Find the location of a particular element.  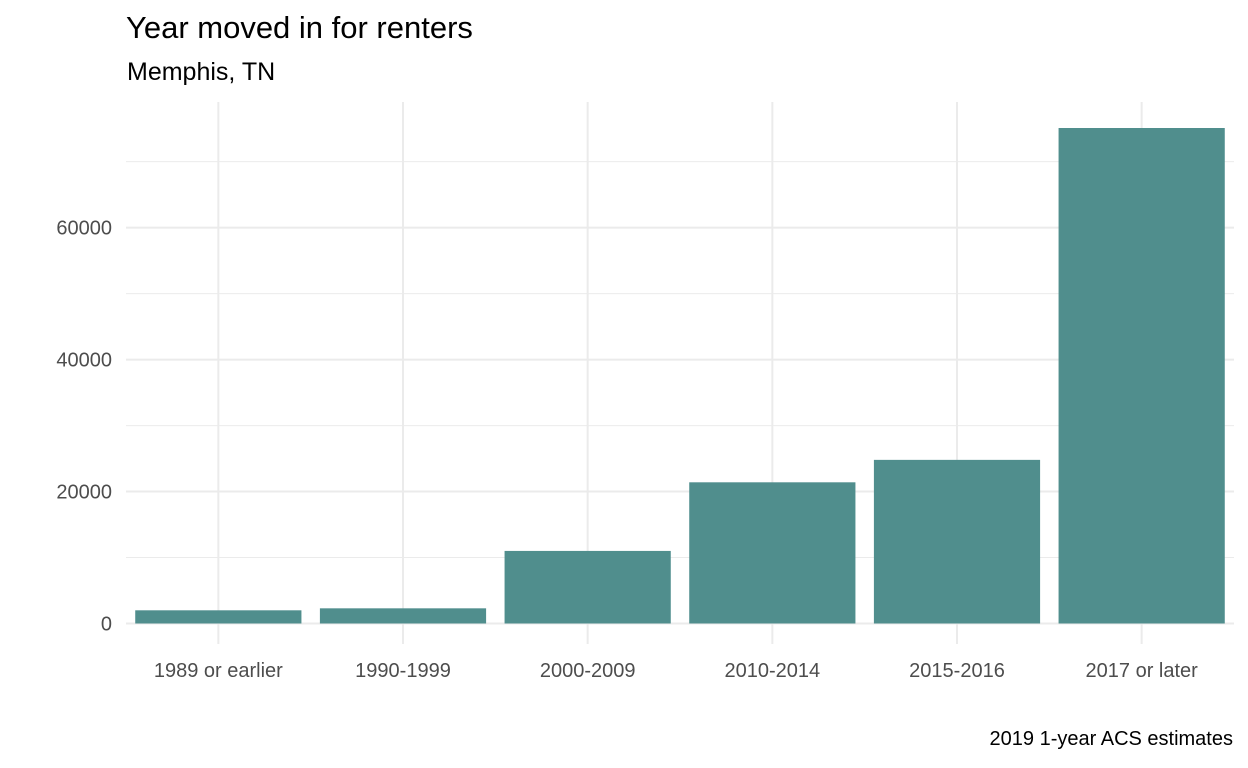

chart-caption: 2019 1-year ACS estimates is located at coordinates (1111, 739).